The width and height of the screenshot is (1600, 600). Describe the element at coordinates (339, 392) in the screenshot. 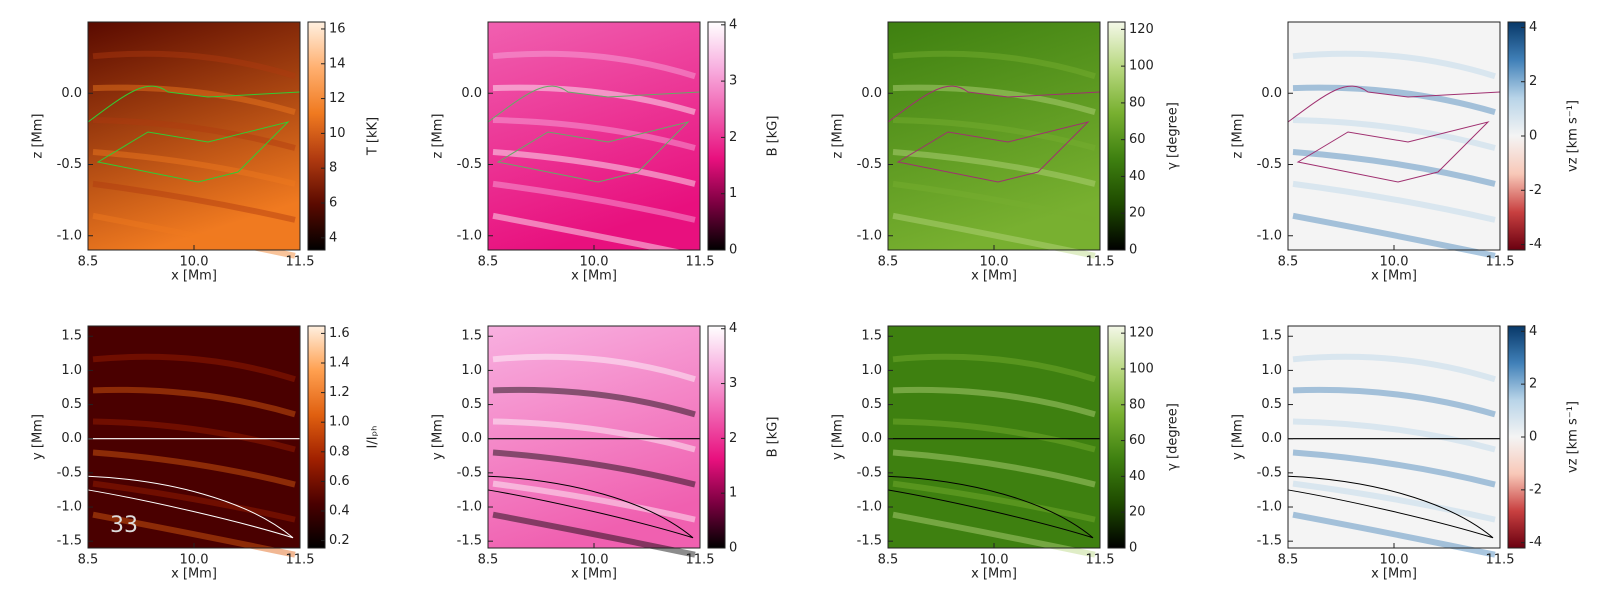

I see `colorbar-tick-label: 1.2` at that location.